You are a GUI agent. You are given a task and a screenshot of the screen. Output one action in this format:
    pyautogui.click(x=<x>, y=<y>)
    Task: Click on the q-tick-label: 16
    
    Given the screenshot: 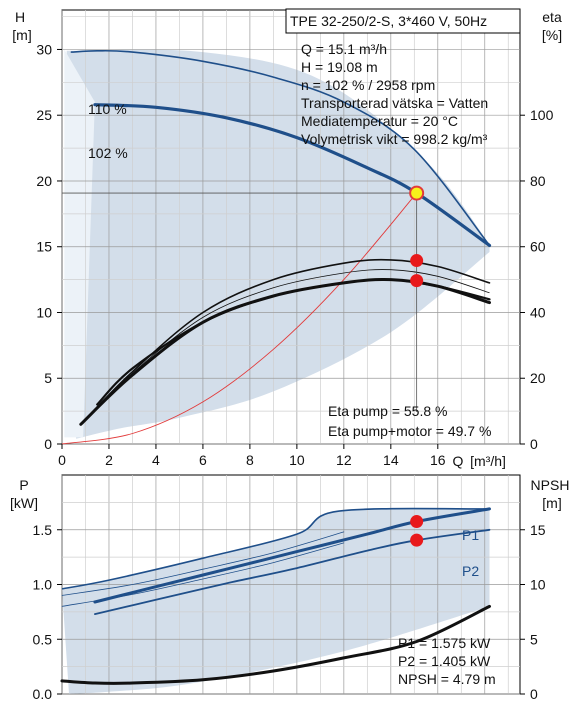 What is the action you would take?
    pyautogui.click(x=438, y=460)
    